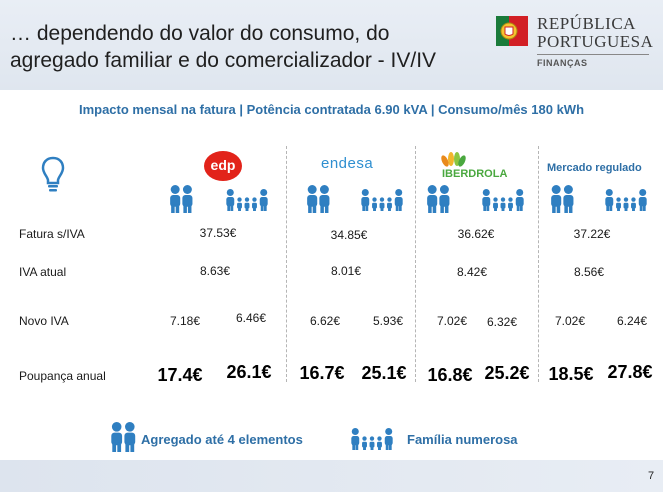 Image resolution: width=663 pixels, height=492 pixels. What do you see at coordinates (185, 321) in the screenshot?
I see `edp-novo-iva-small: 7.18€` at bounding box center [185, 321].